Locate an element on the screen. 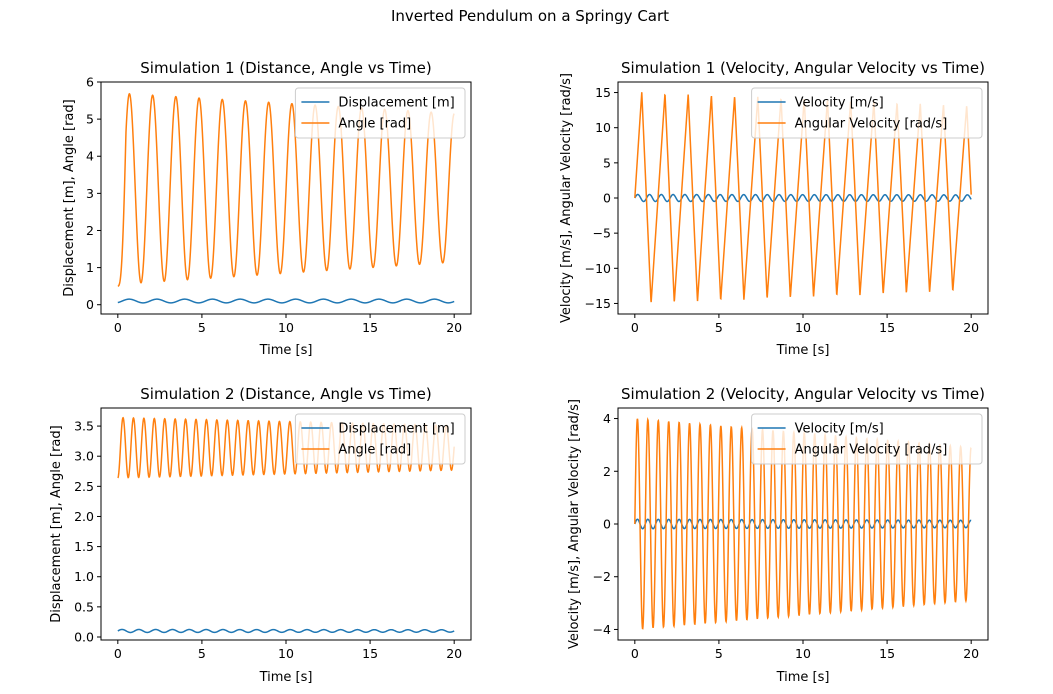  subplot-3-xlabel: Time [s] is located at coordinates (286, 677).